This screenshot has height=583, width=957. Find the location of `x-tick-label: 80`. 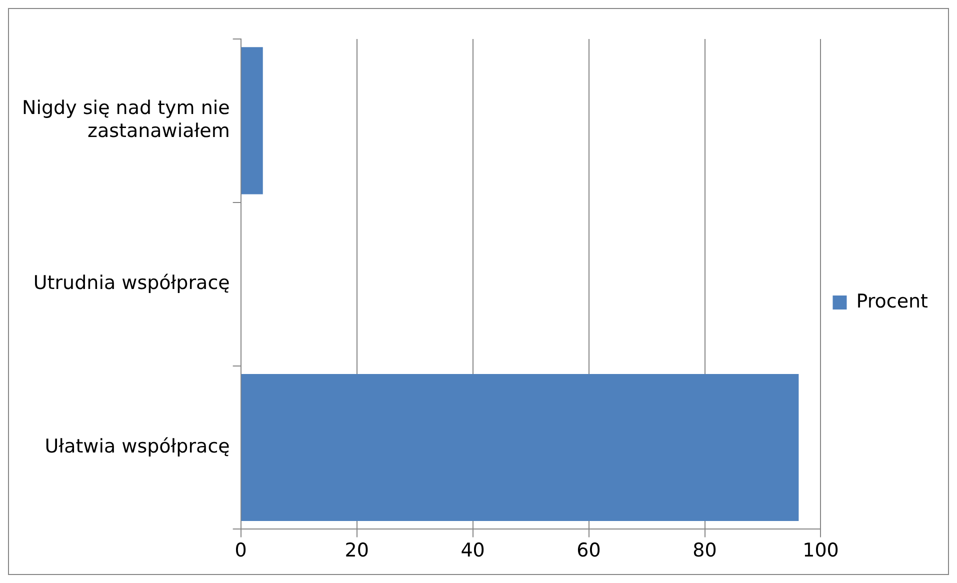

x-tick-label: 80 is located at coordinates (704, 551).